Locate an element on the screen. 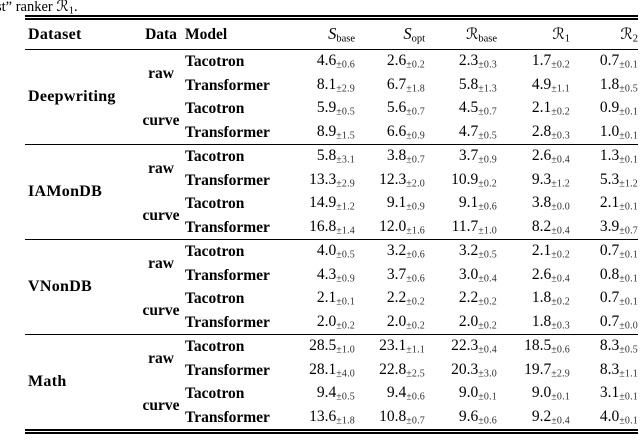  col-header-s-opt: Sopt is located at coordinates (390, 34).